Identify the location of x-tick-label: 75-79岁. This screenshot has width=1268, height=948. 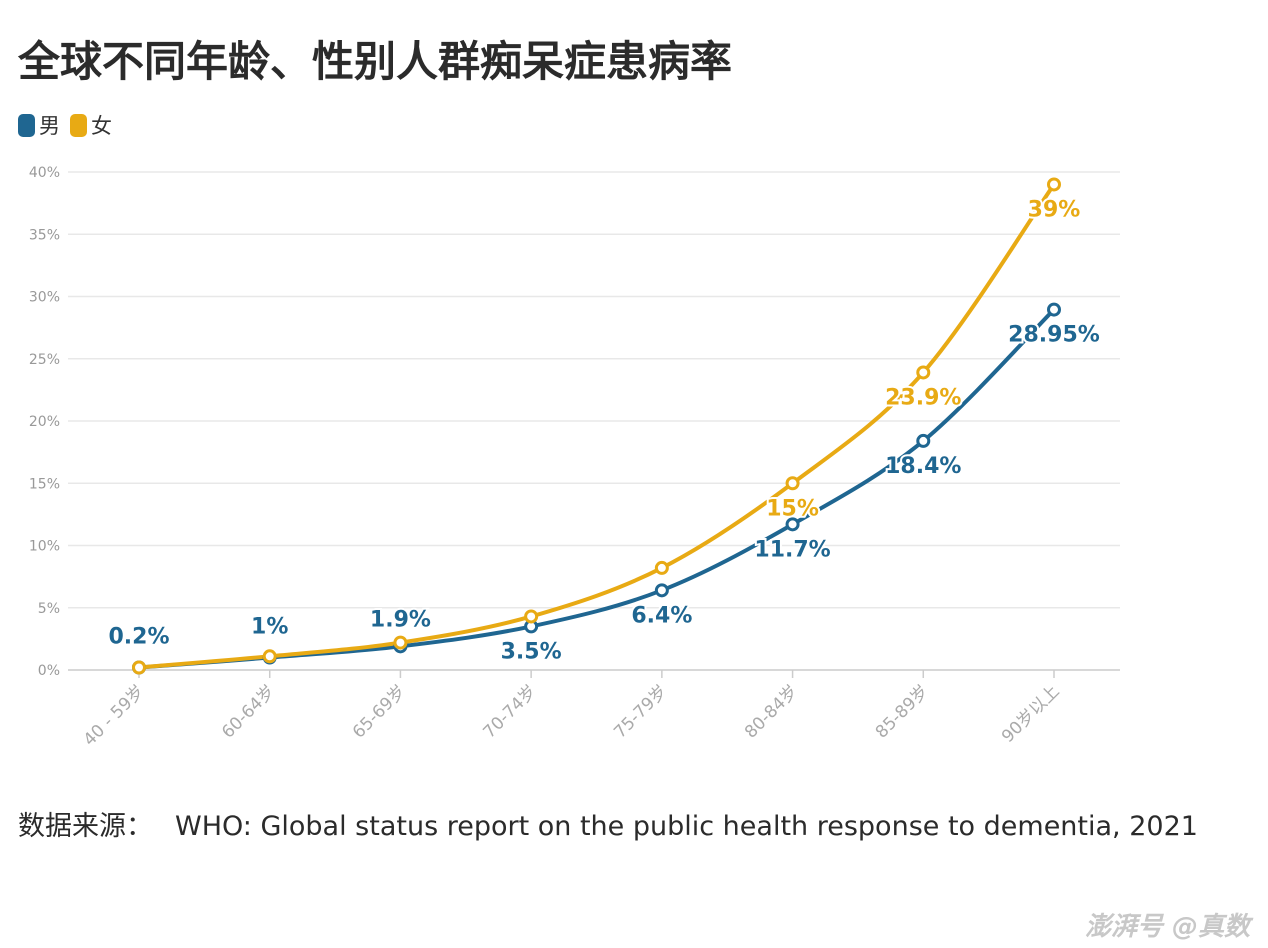
(640, 711).